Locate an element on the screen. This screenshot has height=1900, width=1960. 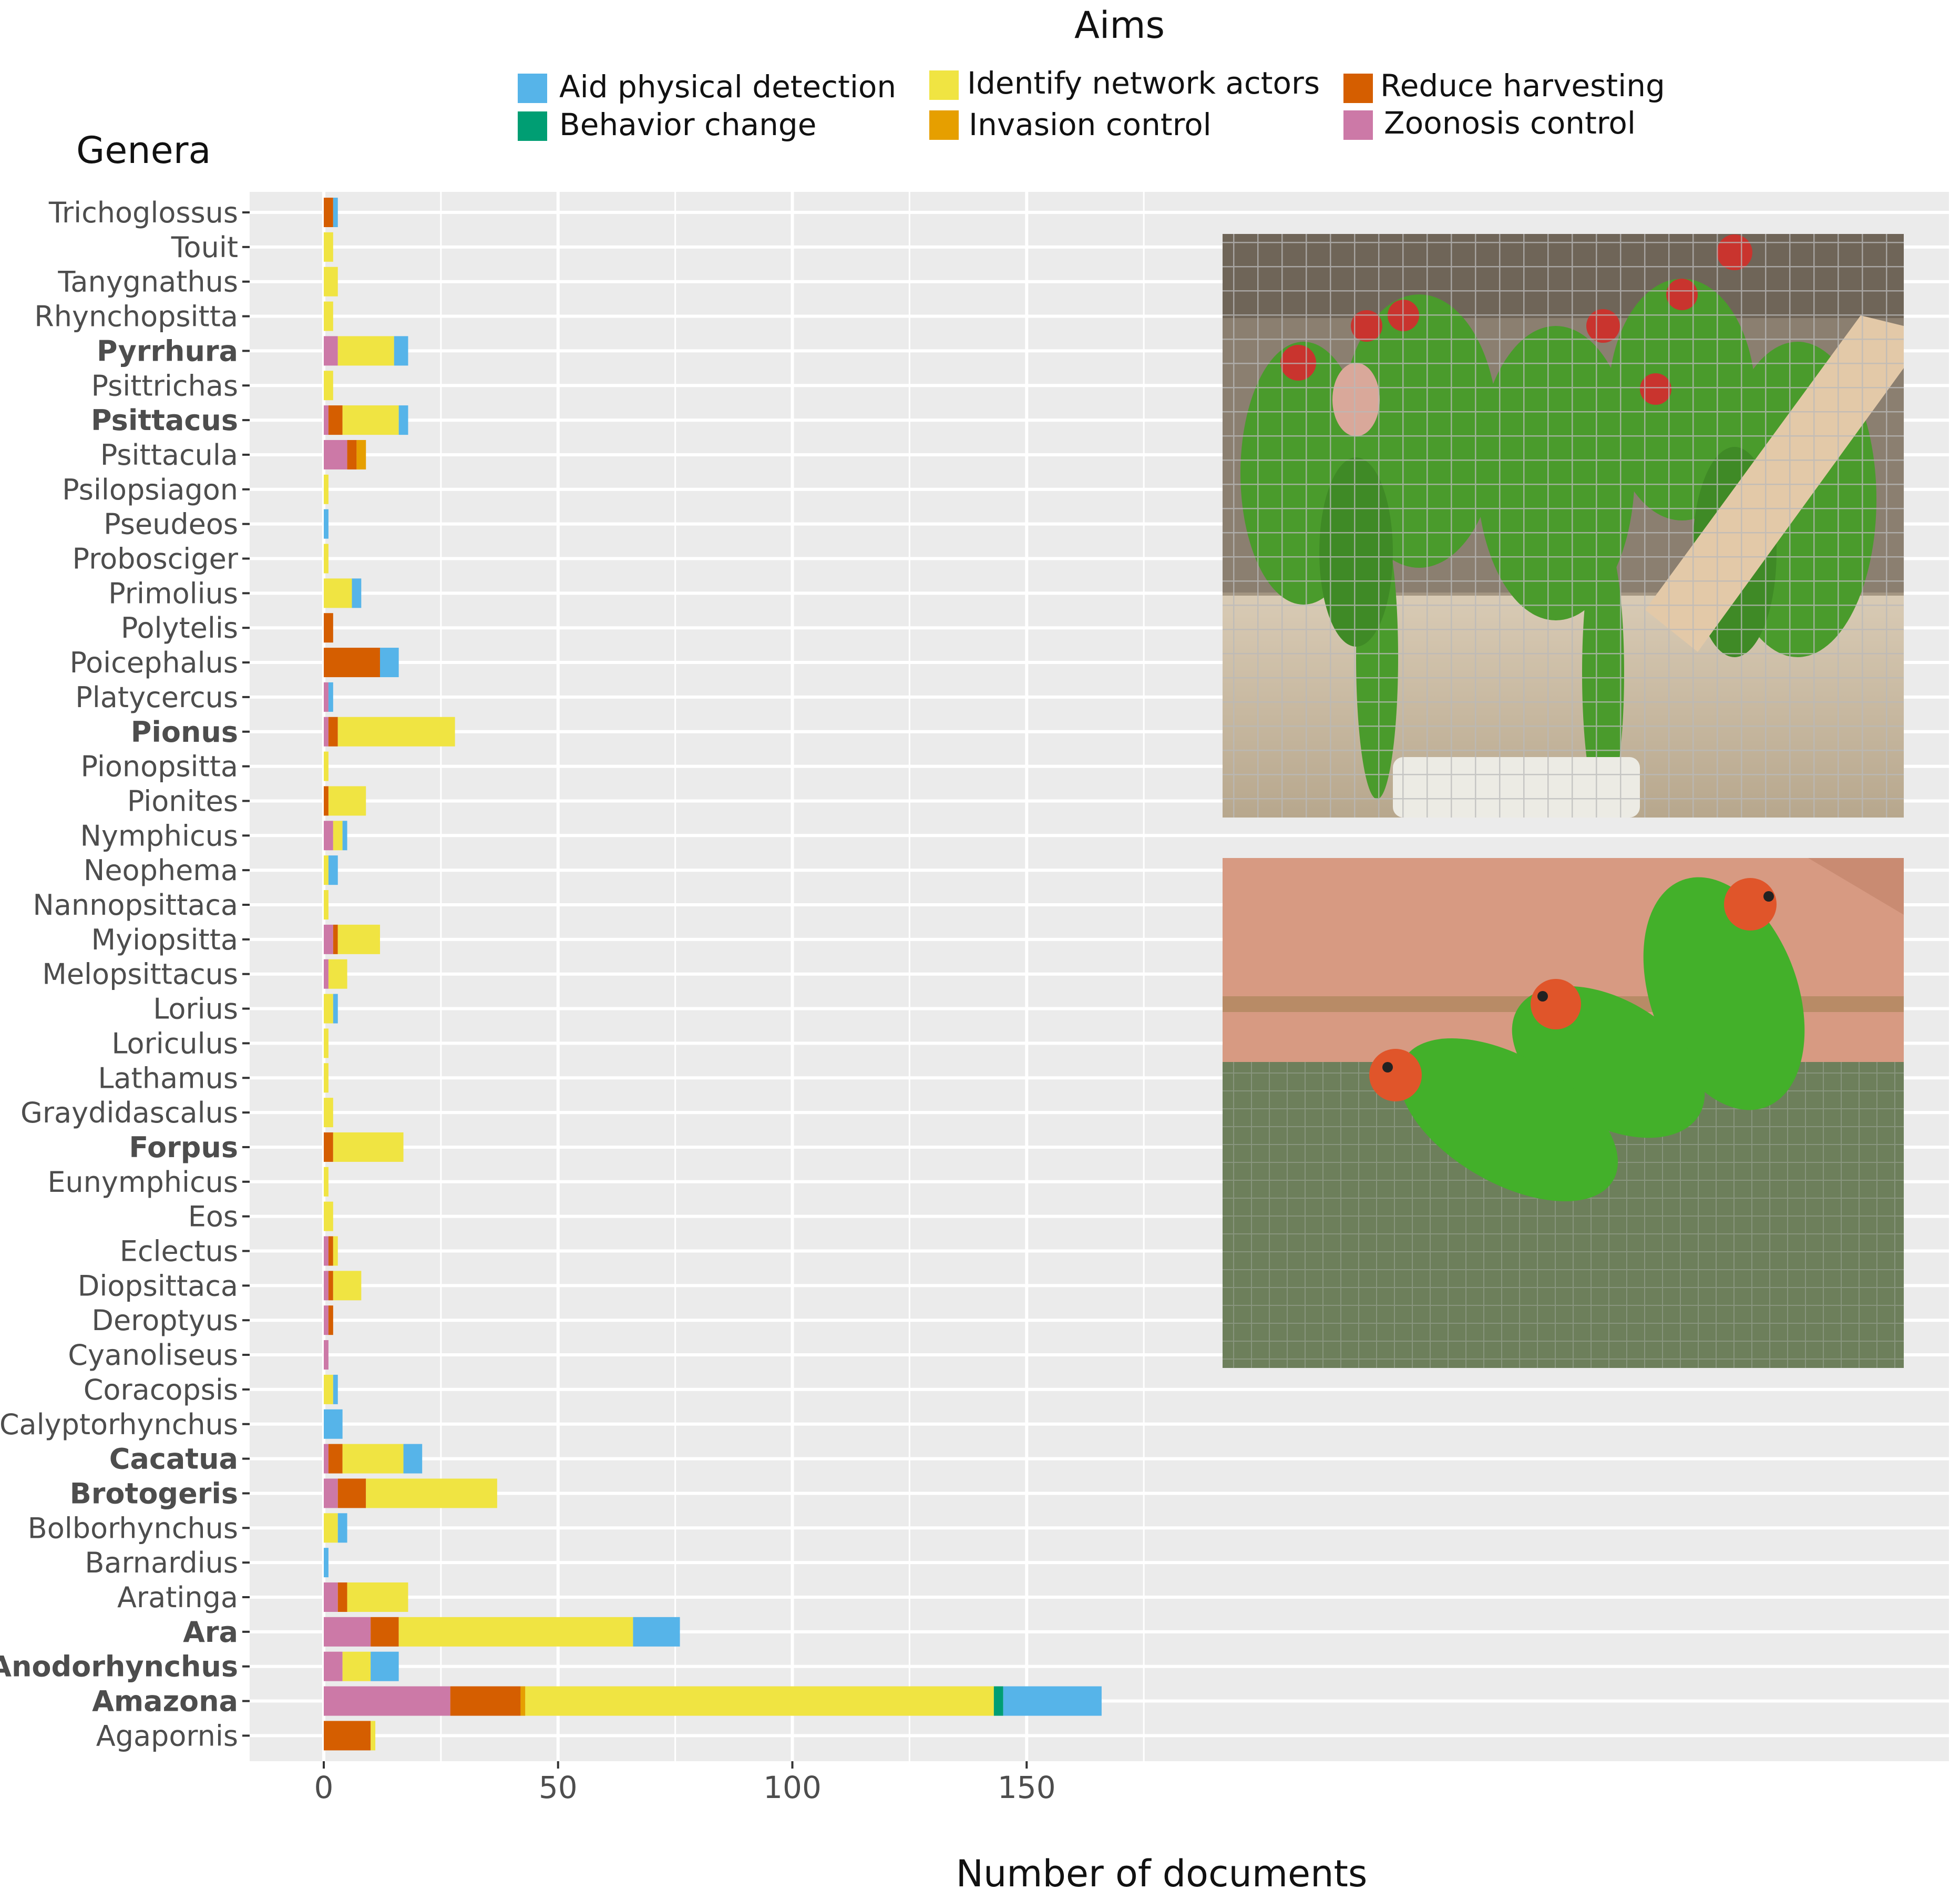
bar-segment-beh is located at coordinates (998, 1701).